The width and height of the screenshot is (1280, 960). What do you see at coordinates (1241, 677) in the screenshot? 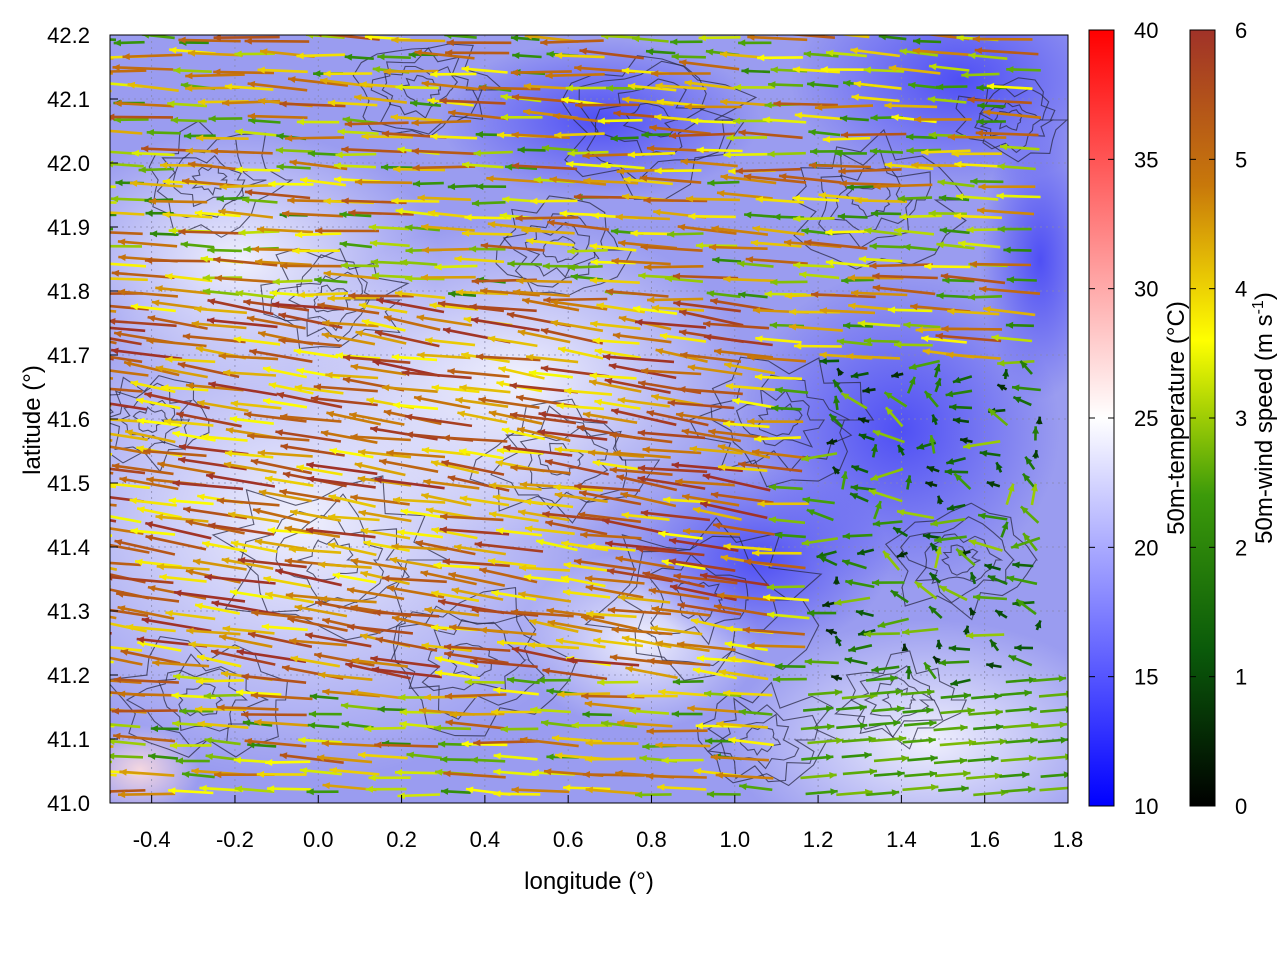
I see `colorbar-tick-label: 1` at bounding box center [1241, 677].